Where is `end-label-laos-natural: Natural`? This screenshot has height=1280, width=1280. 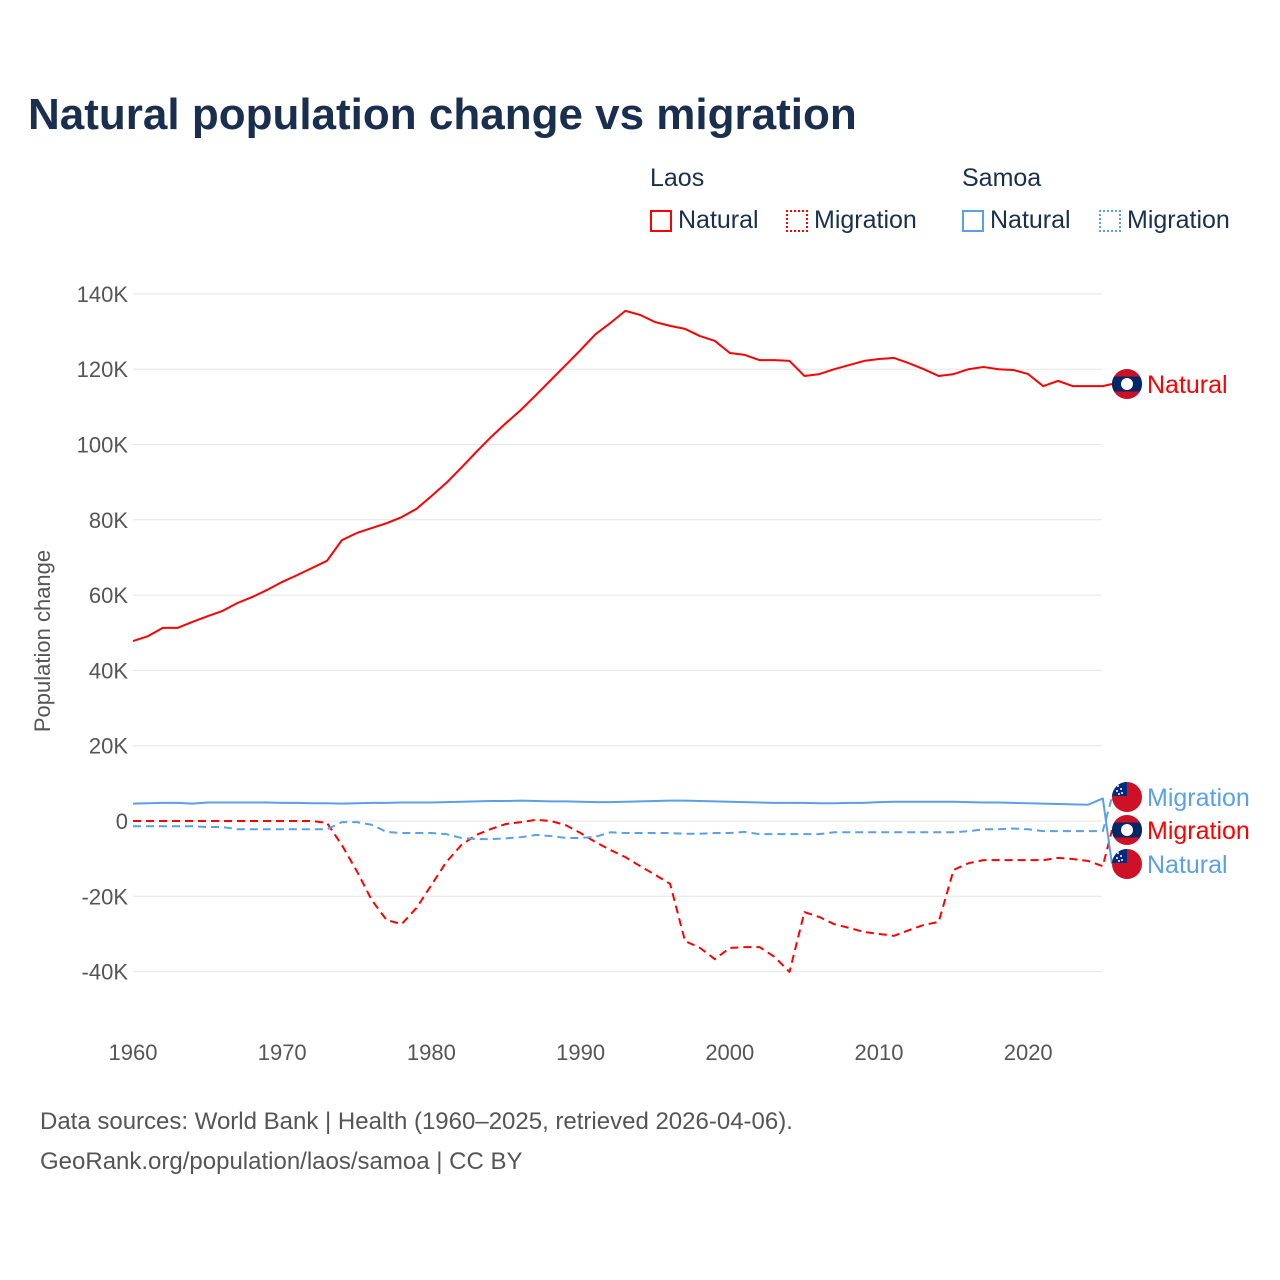 end-label-laos-natural: Natural is located at coordinates (1187, 385).